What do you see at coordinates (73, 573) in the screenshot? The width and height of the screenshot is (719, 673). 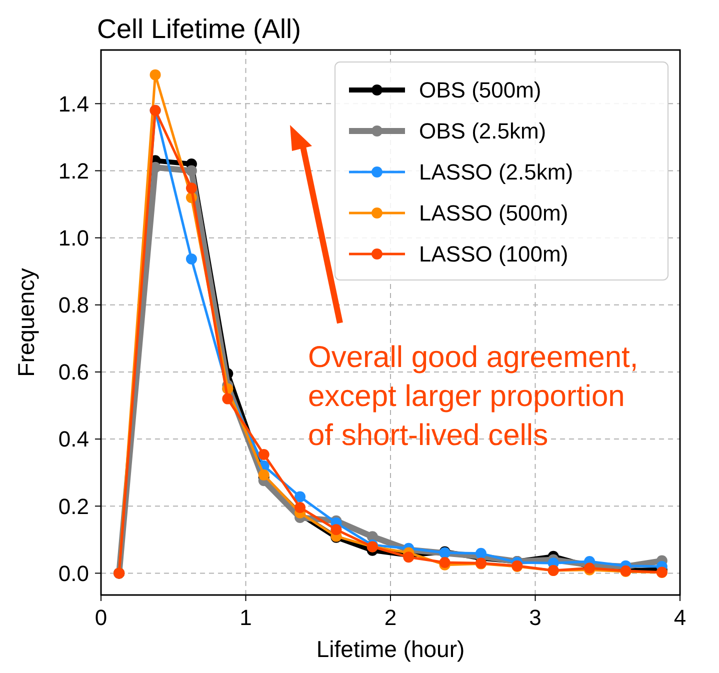 I see `y-tick-label: 0.0` at bounding box center [73, 573].